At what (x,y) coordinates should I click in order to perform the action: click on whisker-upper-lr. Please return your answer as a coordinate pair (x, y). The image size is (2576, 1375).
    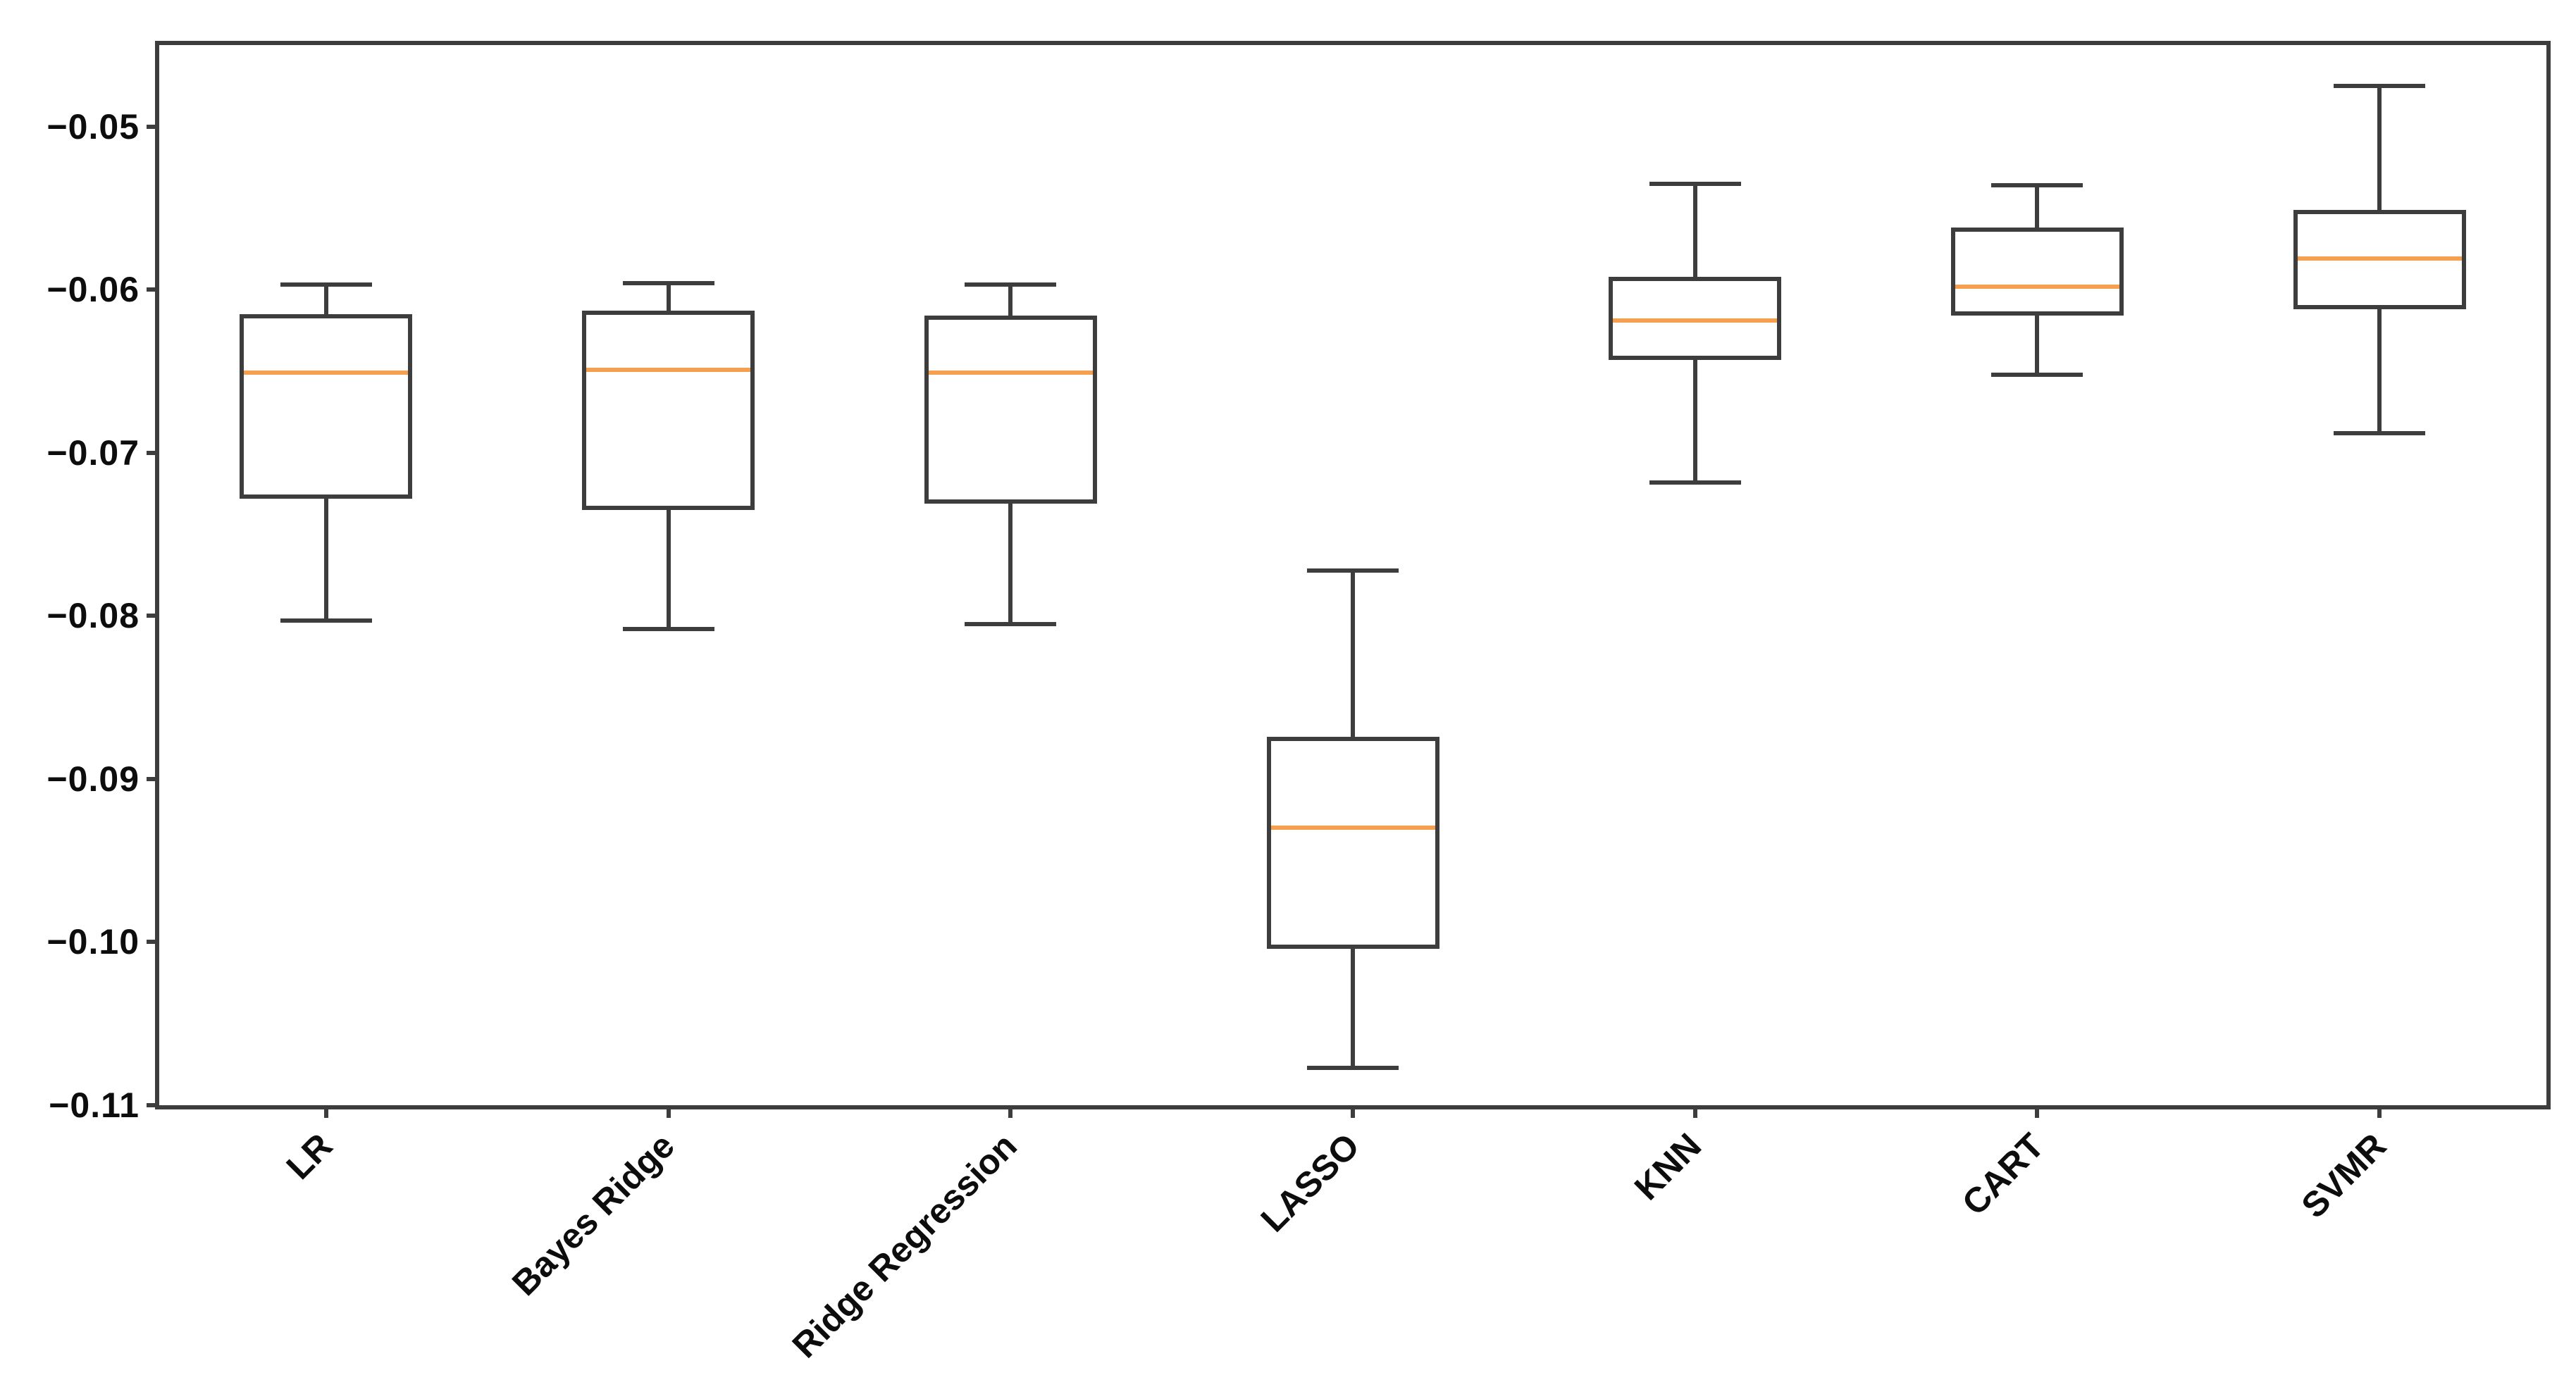
    Looking at the image, I should click on (325, 300).